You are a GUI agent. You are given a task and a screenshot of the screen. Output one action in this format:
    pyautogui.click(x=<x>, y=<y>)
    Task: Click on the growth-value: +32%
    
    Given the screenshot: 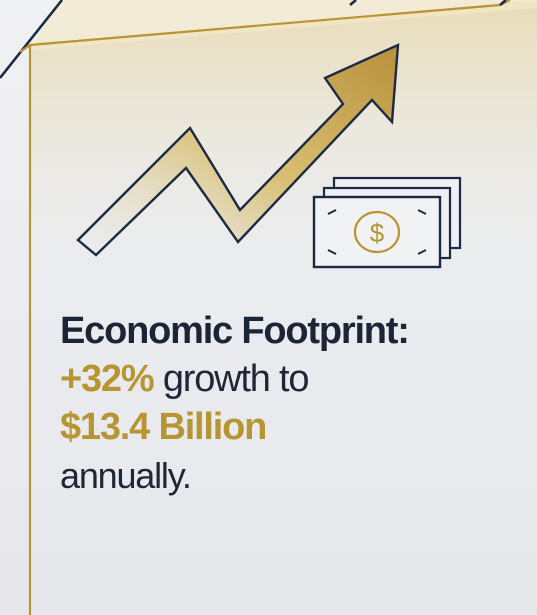 What is the action you would take?
    pyautogui.click(x=106, y=379)
    